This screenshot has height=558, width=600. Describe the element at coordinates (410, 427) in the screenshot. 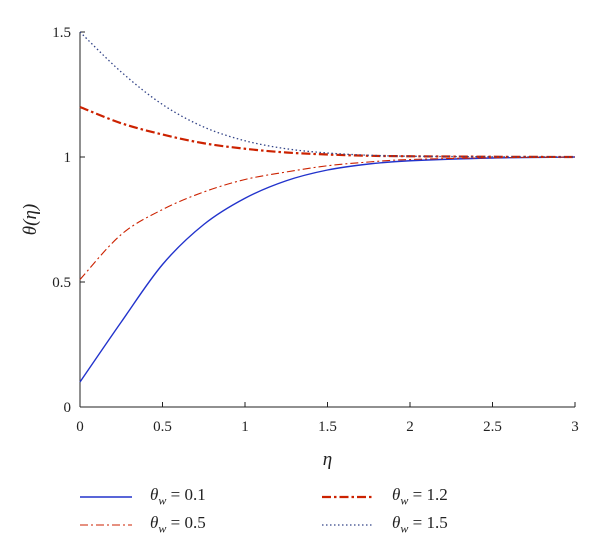

I see `x-tick-label: 2` at that location.